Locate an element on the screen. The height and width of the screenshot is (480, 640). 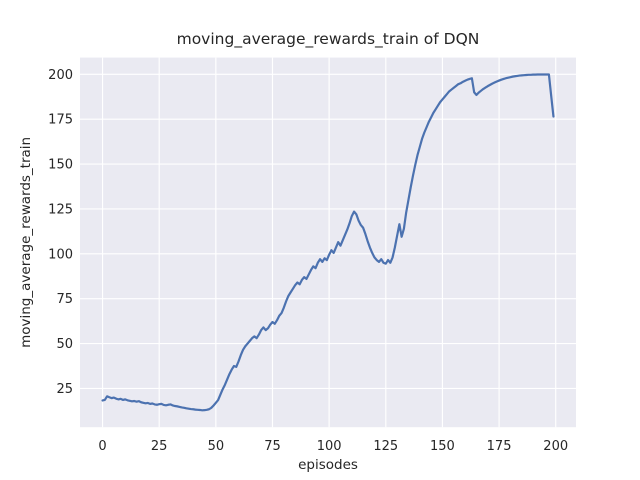
x-tick-label: 0 is located at coordinates (102, 446).